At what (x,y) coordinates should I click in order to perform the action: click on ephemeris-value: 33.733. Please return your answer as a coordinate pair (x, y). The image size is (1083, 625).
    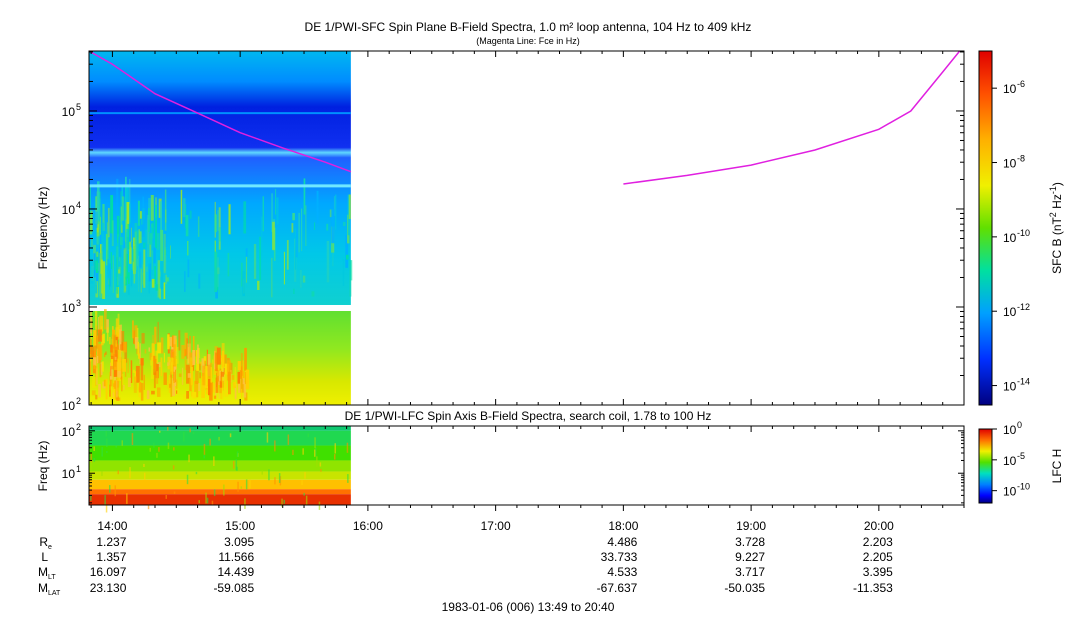
    Looking at the image, I should click on (619, 557).